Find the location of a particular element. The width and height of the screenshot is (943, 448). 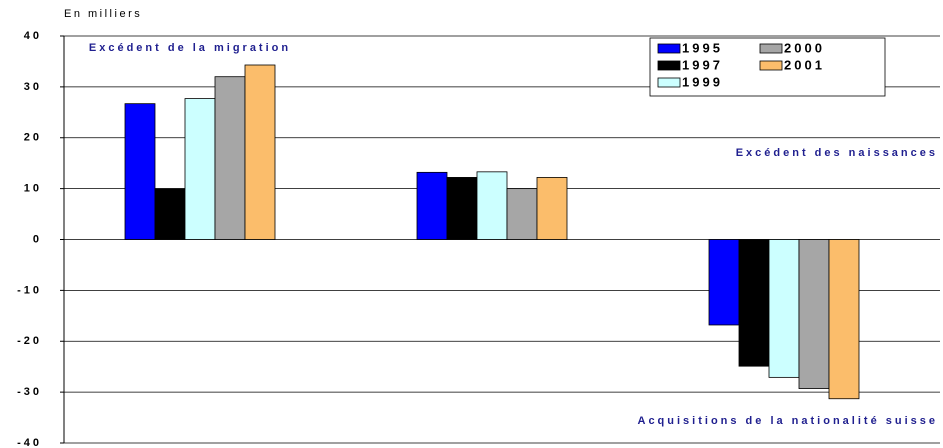

y-tick-label: -10 is located at coordinates (29, 290).